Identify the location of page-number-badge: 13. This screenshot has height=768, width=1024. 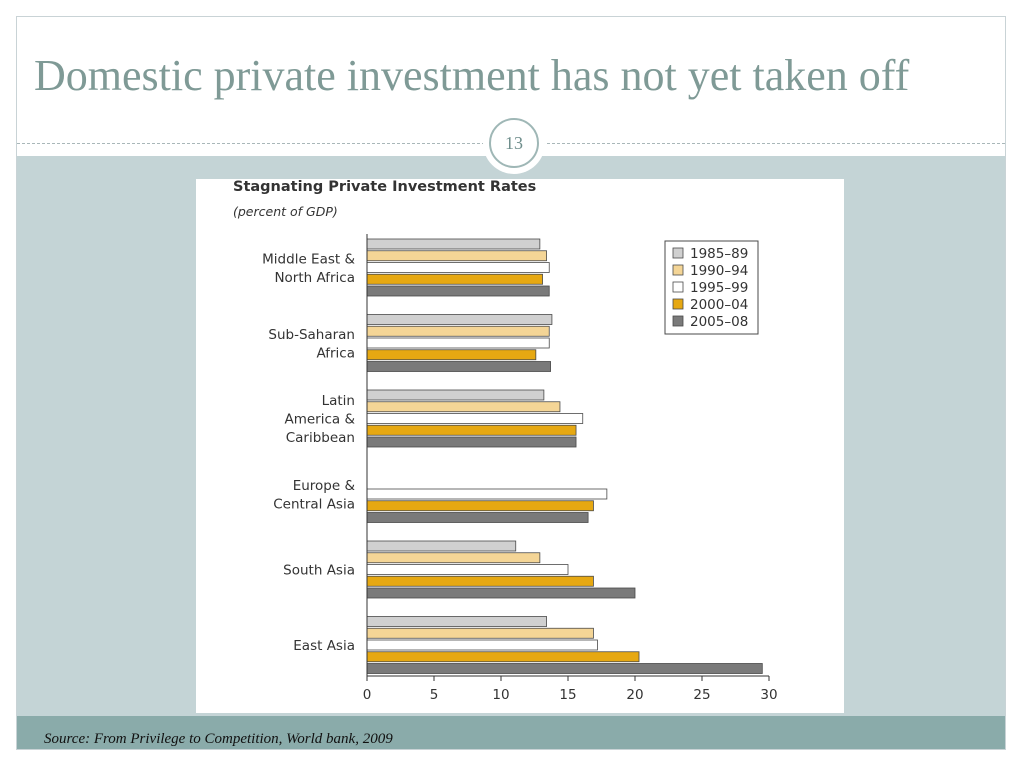
(514, 143).